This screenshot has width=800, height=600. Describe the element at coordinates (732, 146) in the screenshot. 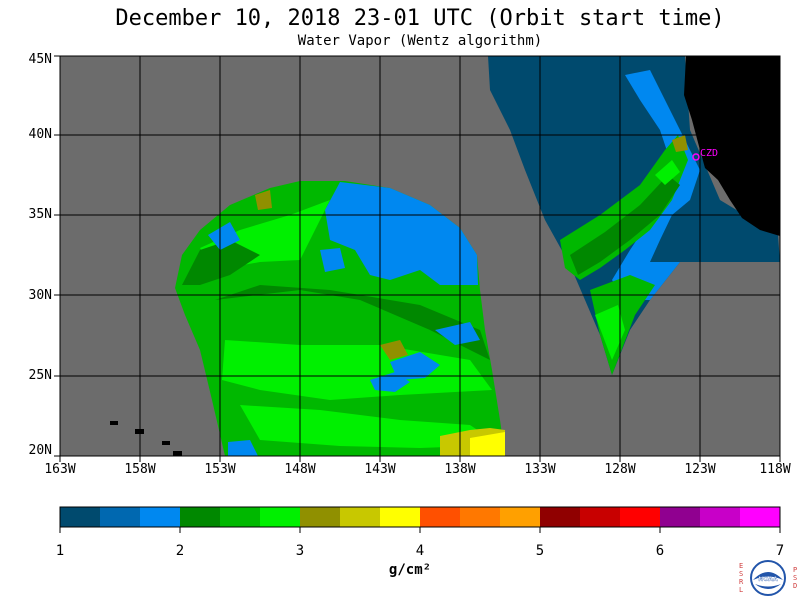

I see `land-mass` at that location.